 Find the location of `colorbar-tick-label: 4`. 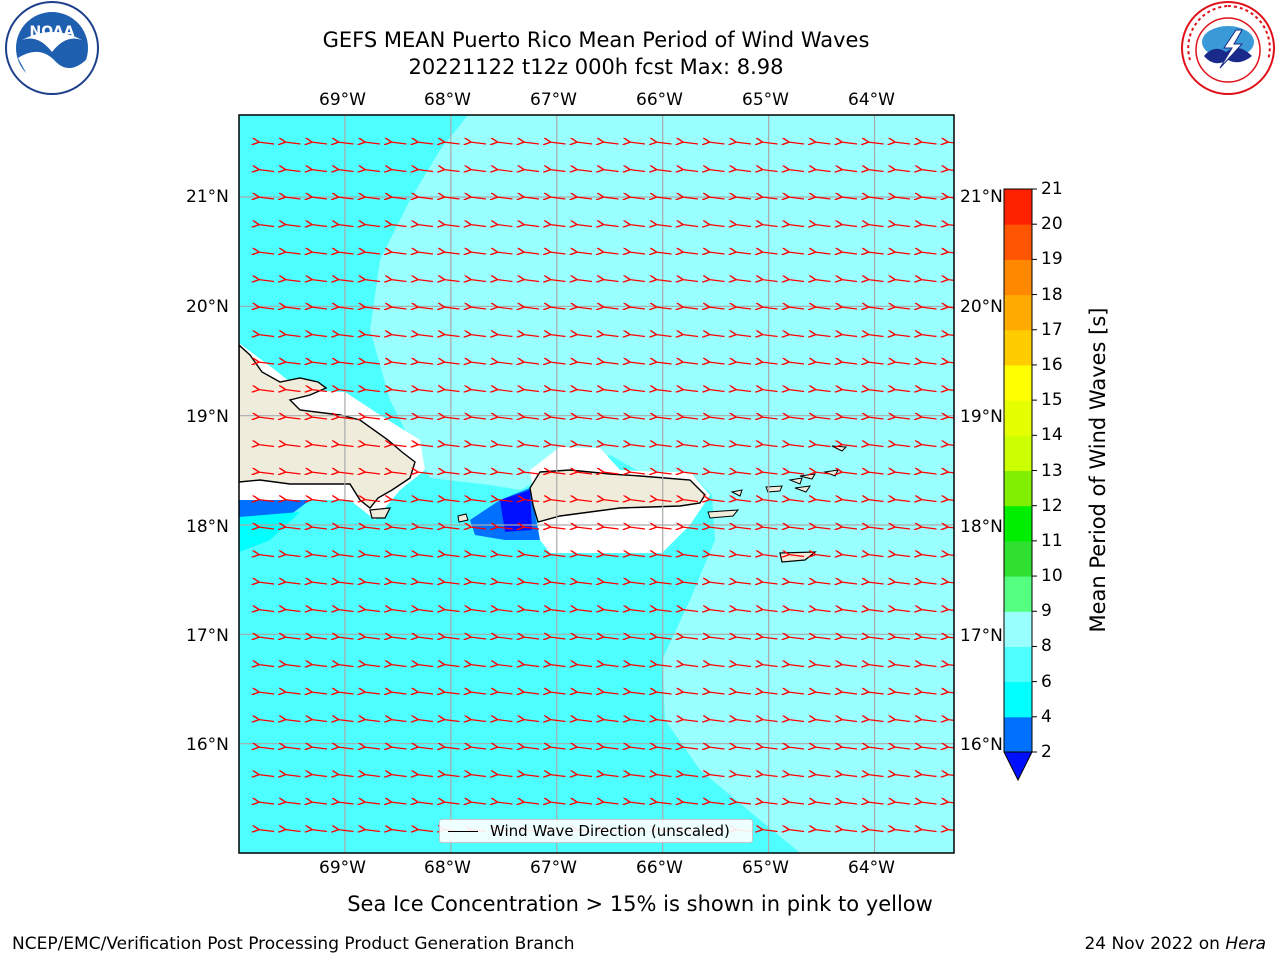

colorbar-tick-label: 4 is located at coordinates (1046, 716).